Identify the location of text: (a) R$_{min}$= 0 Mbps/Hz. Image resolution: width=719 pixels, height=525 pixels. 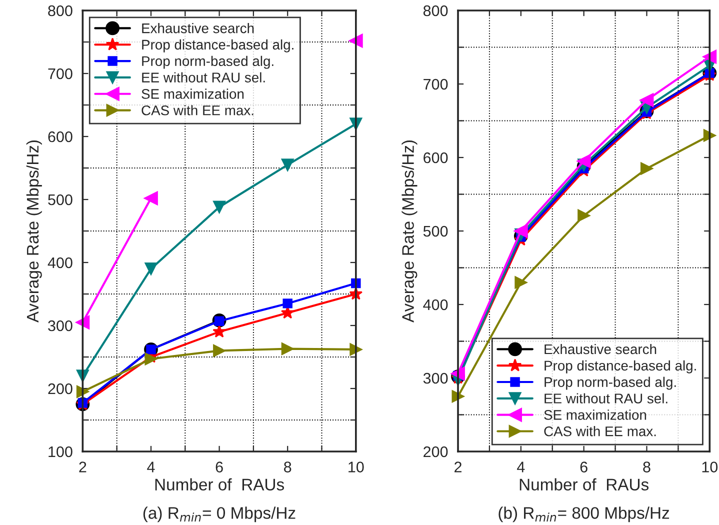
(219, 514).